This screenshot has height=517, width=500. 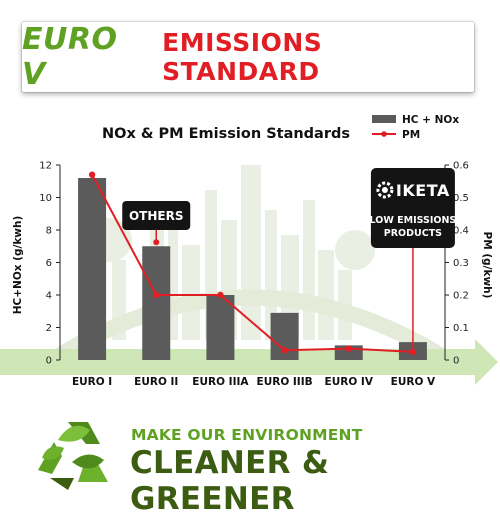 What do you see at coordinates (49, 296) in the screenshot?
I see `y-tick-label-left: 4` at bounding box center [49, 296].